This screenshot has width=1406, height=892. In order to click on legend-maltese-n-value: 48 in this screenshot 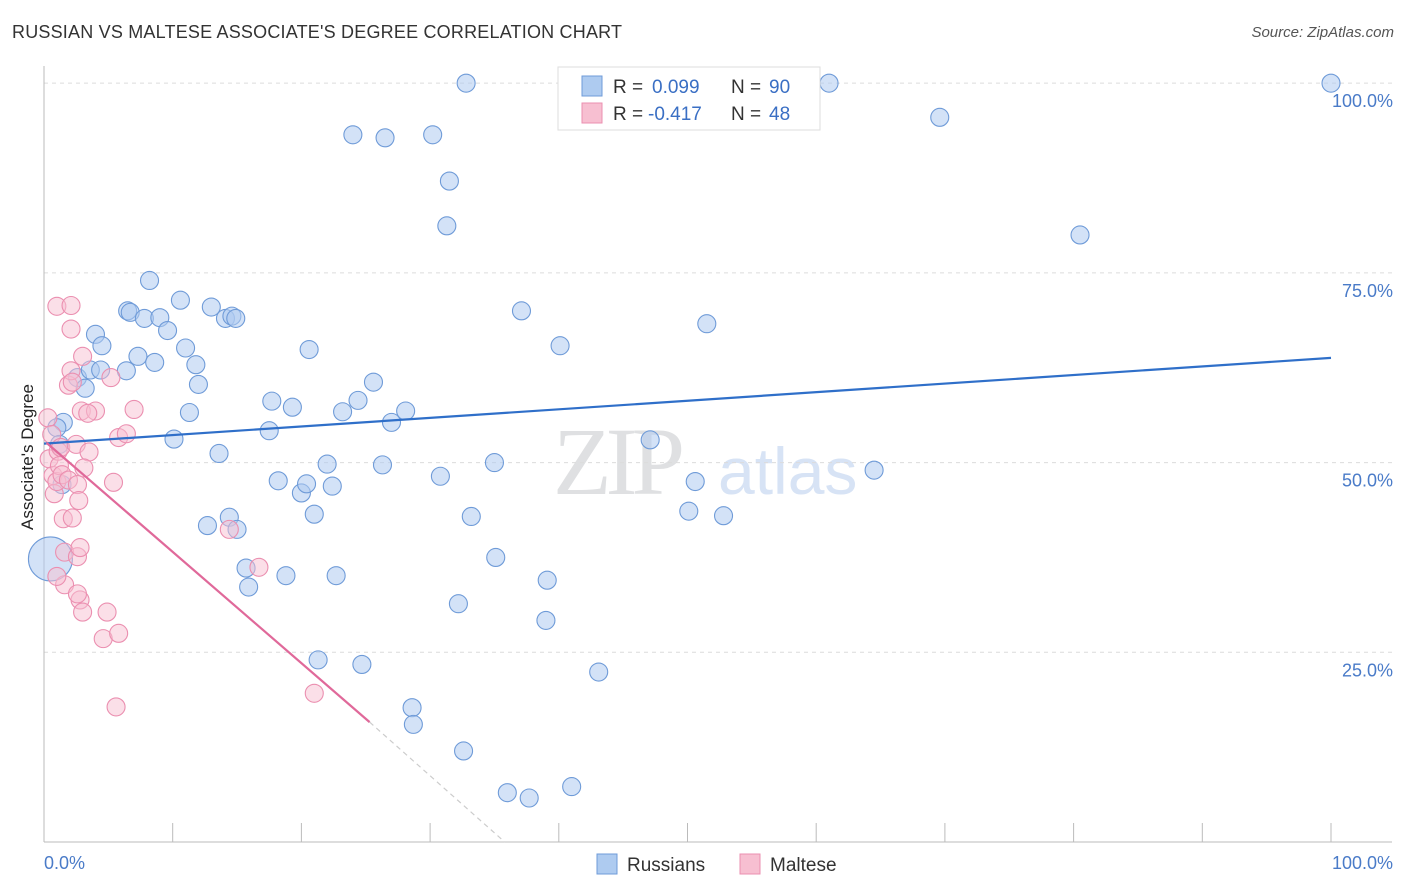, I will do `click(779, 114)`.